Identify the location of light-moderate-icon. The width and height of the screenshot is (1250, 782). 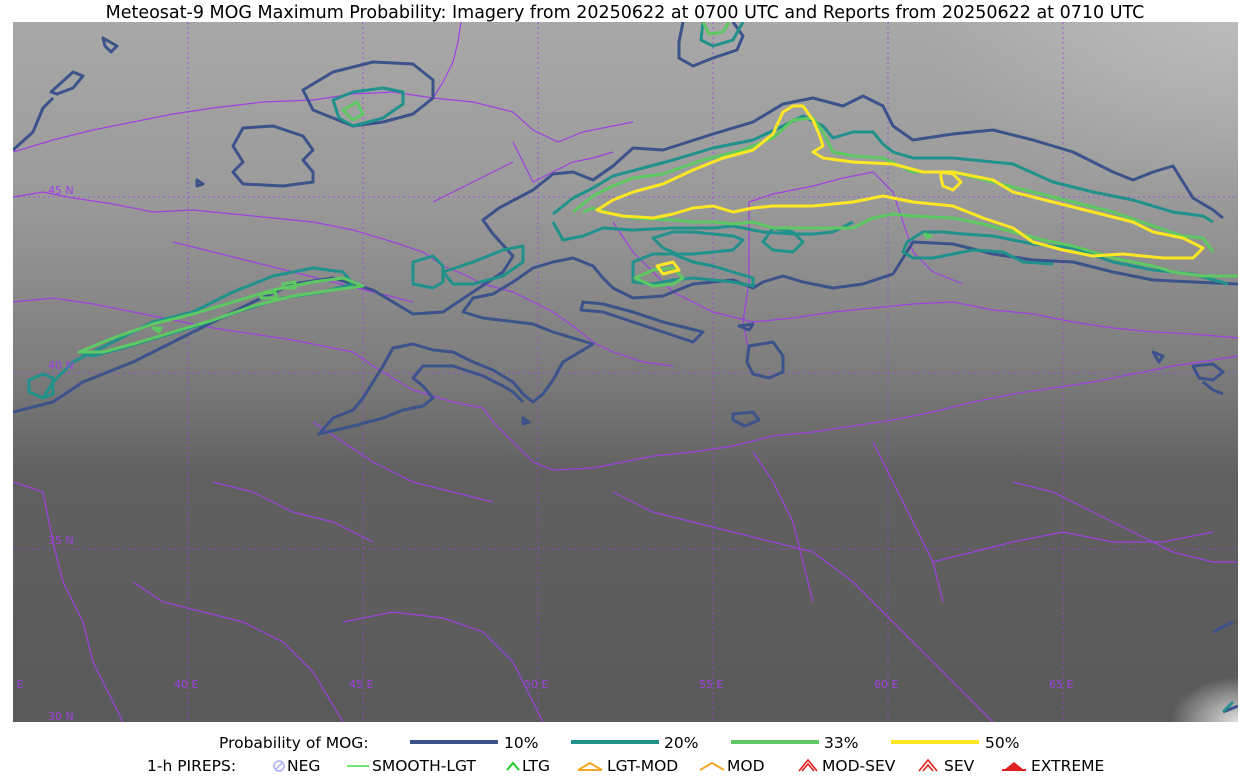
(590, 768).